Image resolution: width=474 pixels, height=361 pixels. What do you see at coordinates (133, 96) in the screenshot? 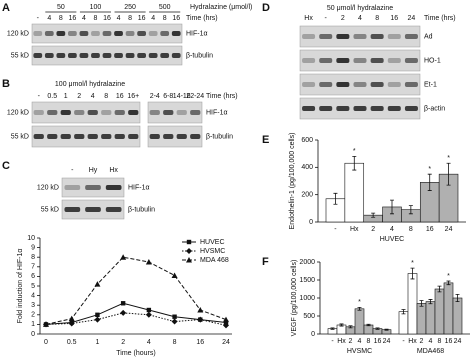
I see `lane-label: 16+` at bounding box center [133, 96].